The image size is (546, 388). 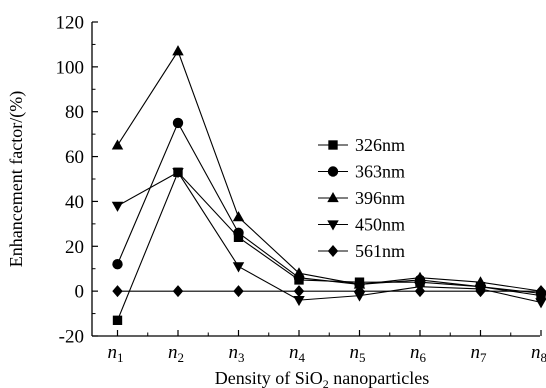 I want to click on legend: 326nm 363nm 396nm 450nm 561nm, so click(x=361, y=198).